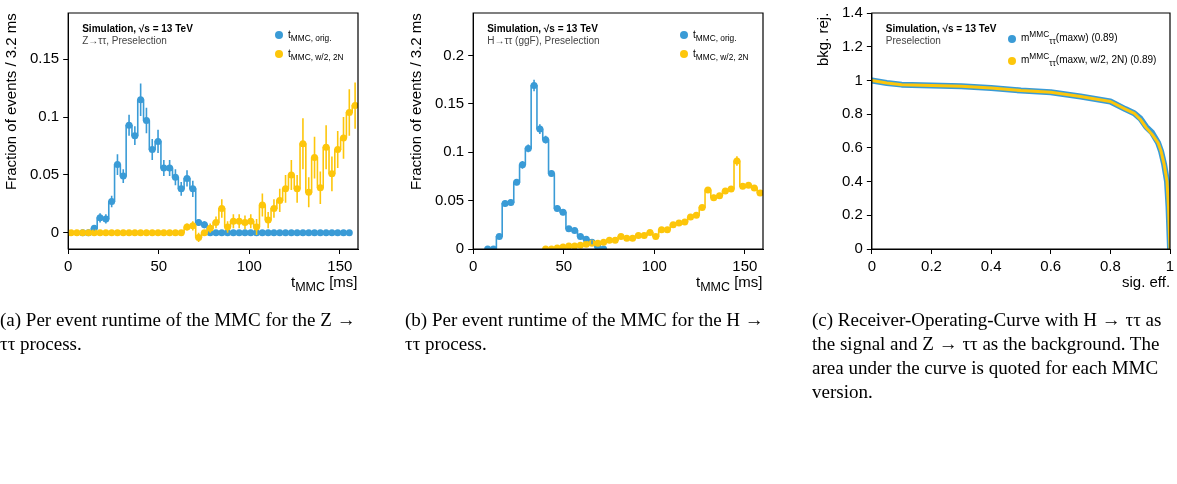  What do you see at coordinates (585, 332) in the screenshot?
I see `text: (b) Per event runtime of the MMC for the H → ττ process.` at bounding box center [585, 332].